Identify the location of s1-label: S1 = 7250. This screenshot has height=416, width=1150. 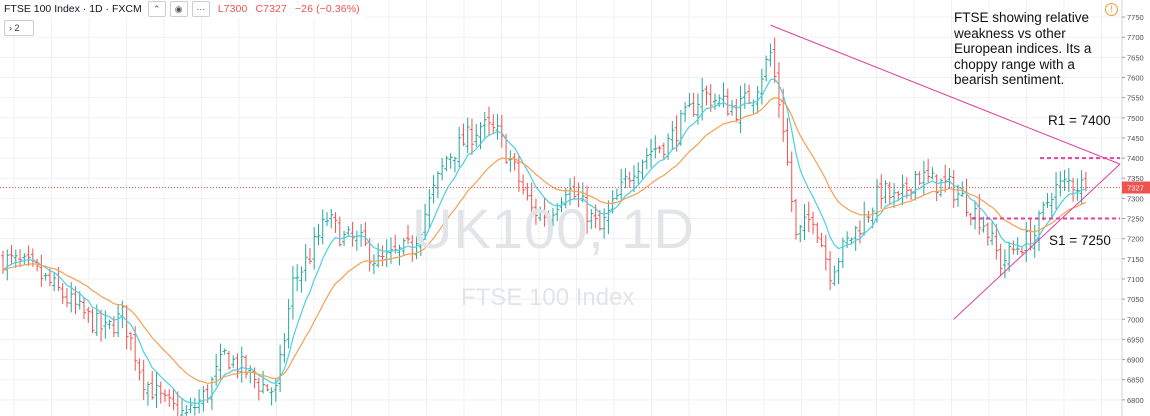
(1080, 240).